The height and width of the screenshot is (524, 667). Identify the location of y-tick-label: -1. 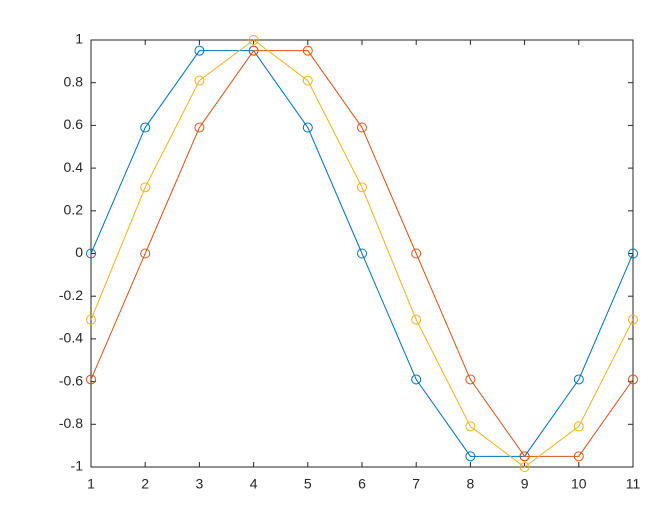
(77, 466).